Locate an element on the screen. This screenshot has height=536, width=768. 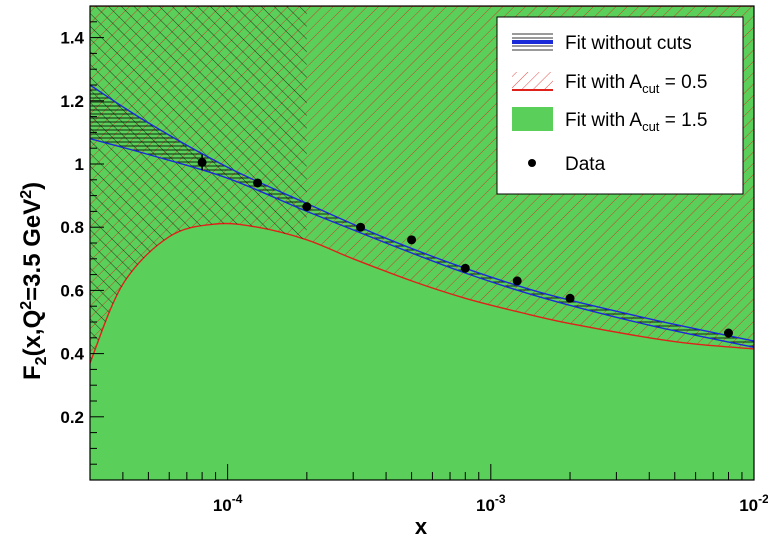
legend-item-cut05: Fit with Acut = 0.5 is located at coordinates (610, 84).